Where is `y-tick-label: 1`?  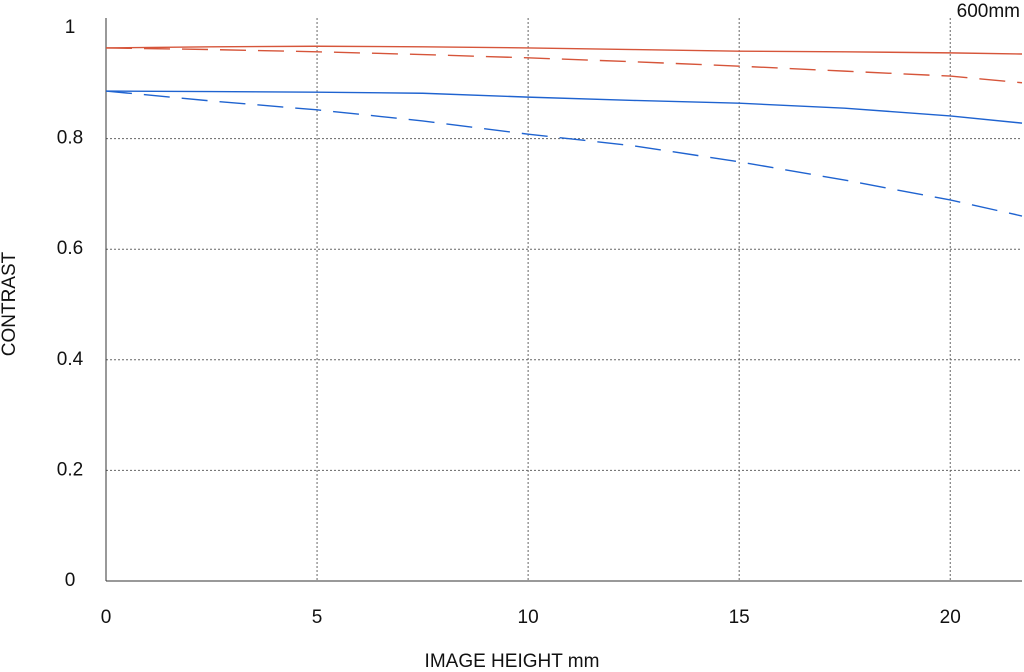
y-tick-label: 1 is located at coordinates (70, 27).